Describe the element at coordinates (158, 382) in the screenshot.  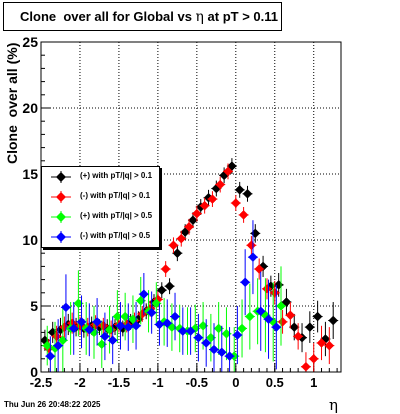
I see `x-tick-label: -1` at that location.